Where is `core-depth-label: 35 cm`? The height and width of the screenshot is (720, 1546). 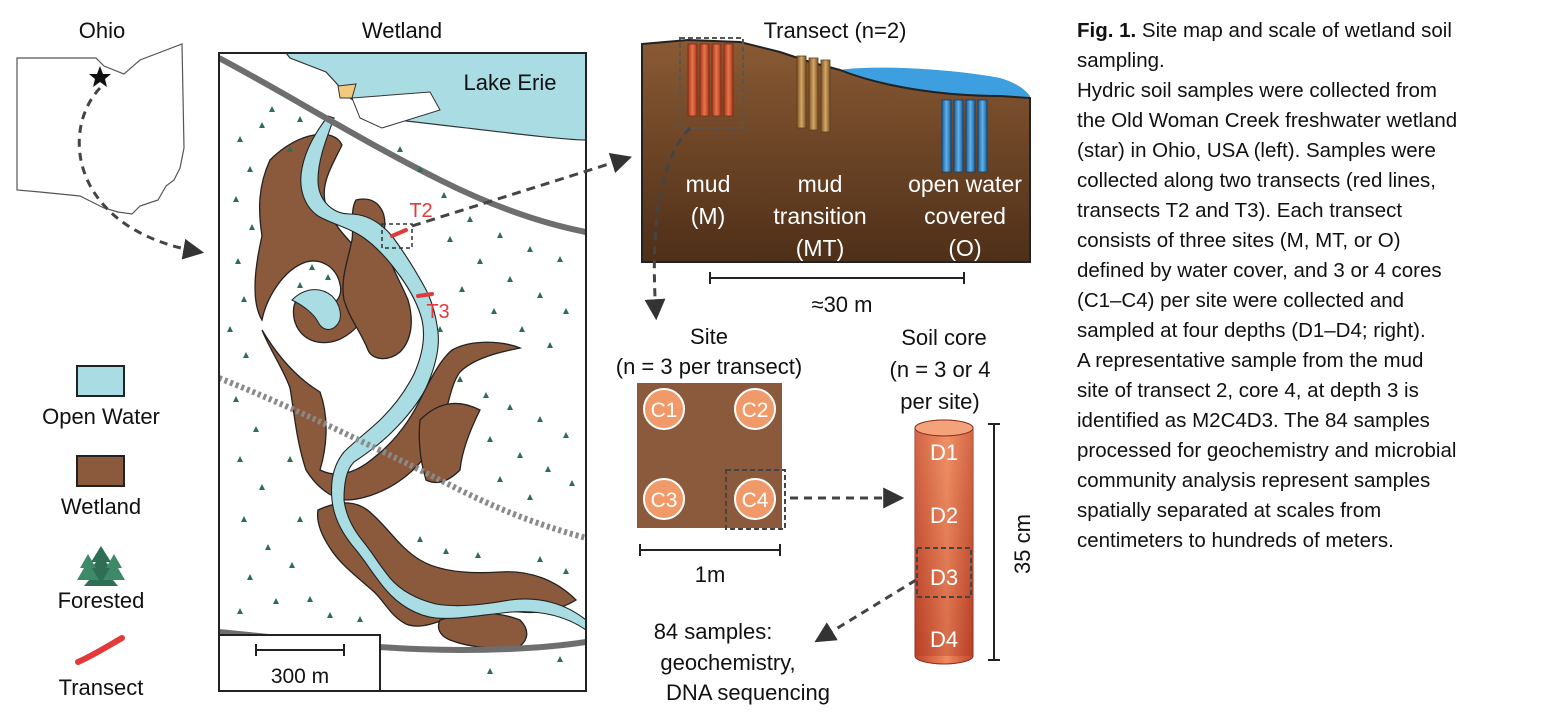 core-depth-label: 35 cm is located at coordinates (1022, 544).